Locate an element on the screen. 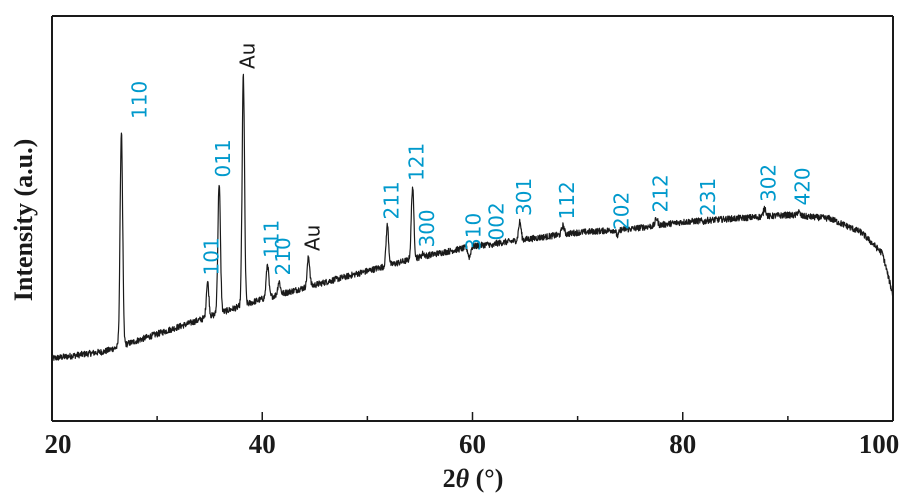 The height and width of the screenshot is (495, 919). peak-label-210: 210 is located at coordinates (283, 256).